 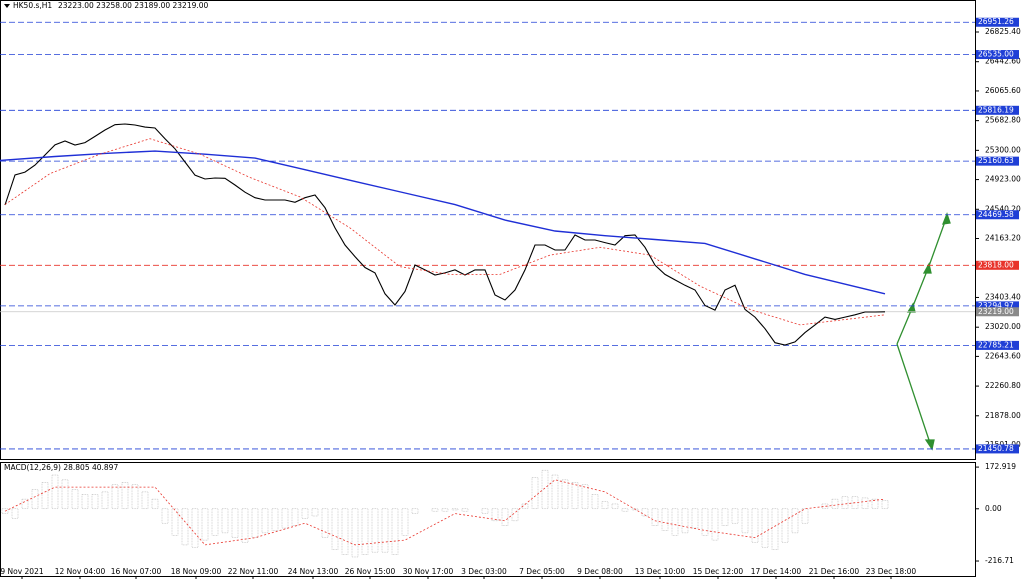 I want to click on x-tick-label: 22 Nov 11:00, so click(x=253, y=571).